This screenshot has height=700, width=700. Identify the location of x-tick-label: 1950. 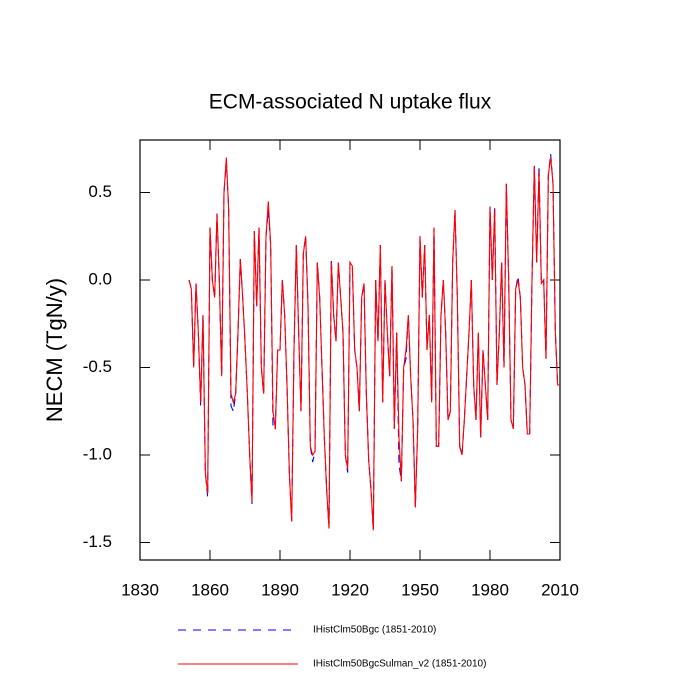
(420, 589).